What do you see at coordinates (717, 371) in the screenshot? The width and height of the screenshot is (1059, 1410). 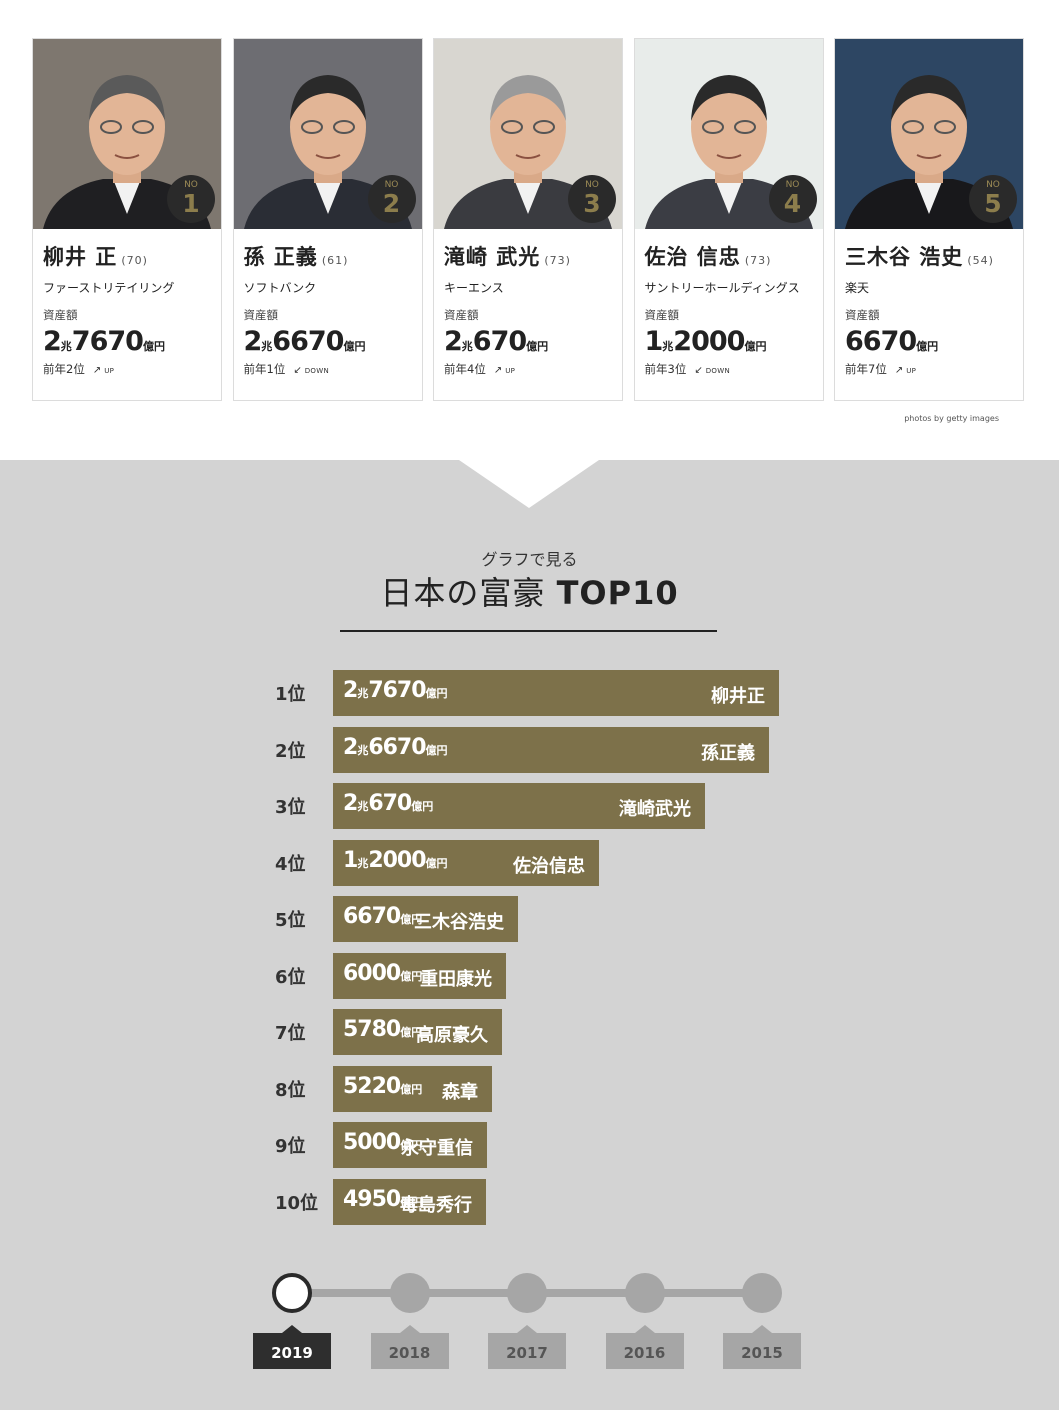 I see `rank-direction: DOWN` at bounding box center [717, 371].